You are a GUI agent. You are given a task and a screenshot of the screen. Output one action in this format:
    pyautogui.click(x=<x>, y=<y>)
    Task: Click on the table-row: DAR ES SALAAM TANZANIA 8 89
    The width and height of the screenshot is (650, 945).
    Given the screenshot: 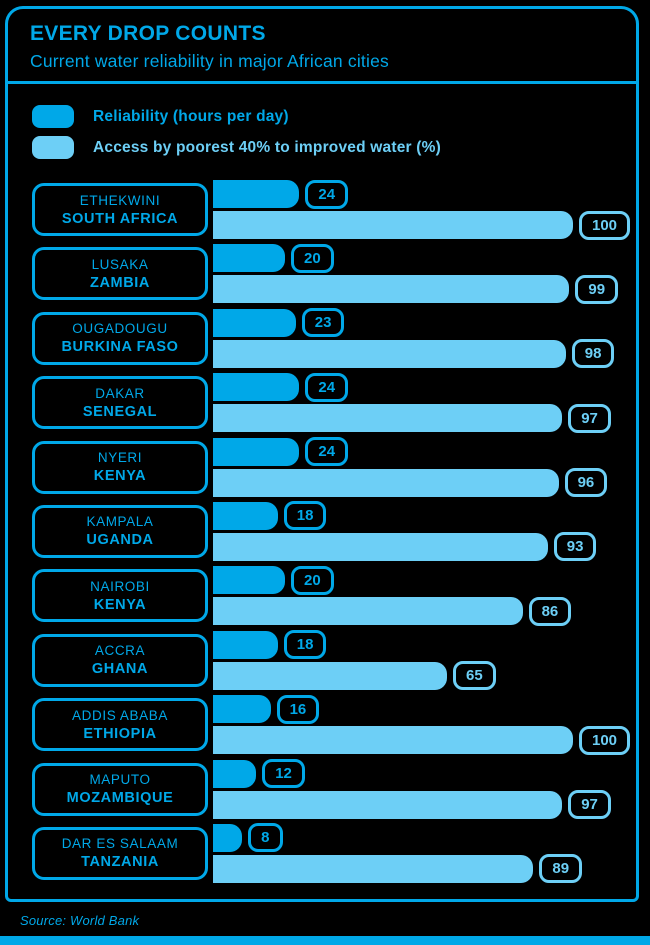 What is the action you would take?
    pyautogui.click(x=334, y=853)
    